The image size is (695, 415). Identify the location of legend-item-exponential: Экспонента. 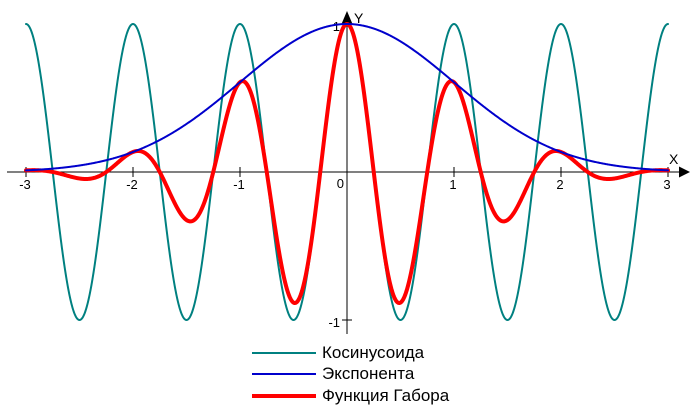
(350, 375).